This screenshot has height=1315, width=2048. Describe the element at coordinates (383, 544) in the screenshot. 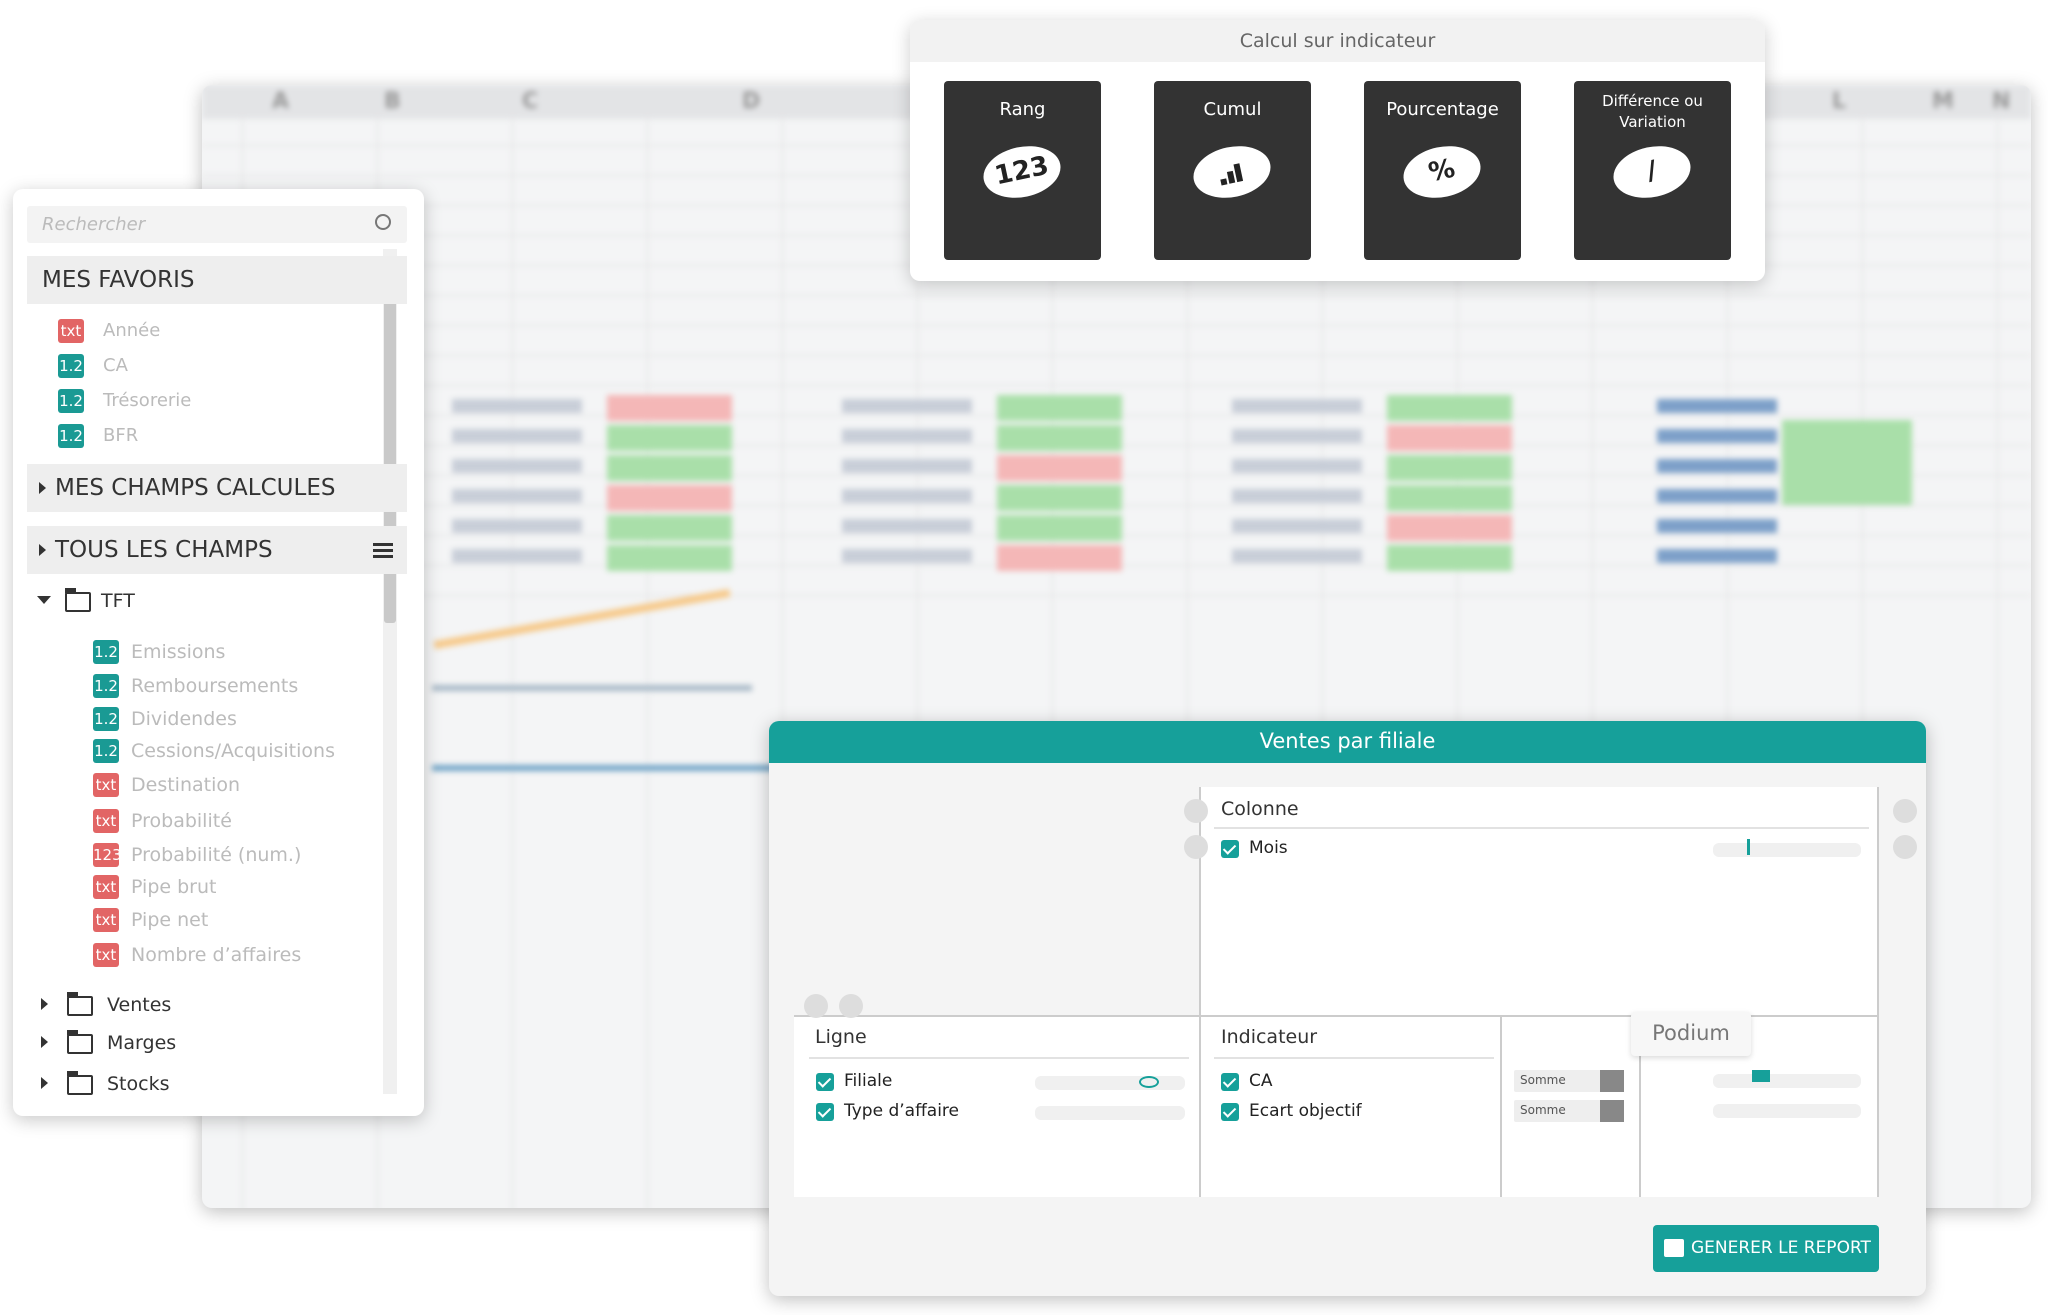

I see `menu-icon` at that location.